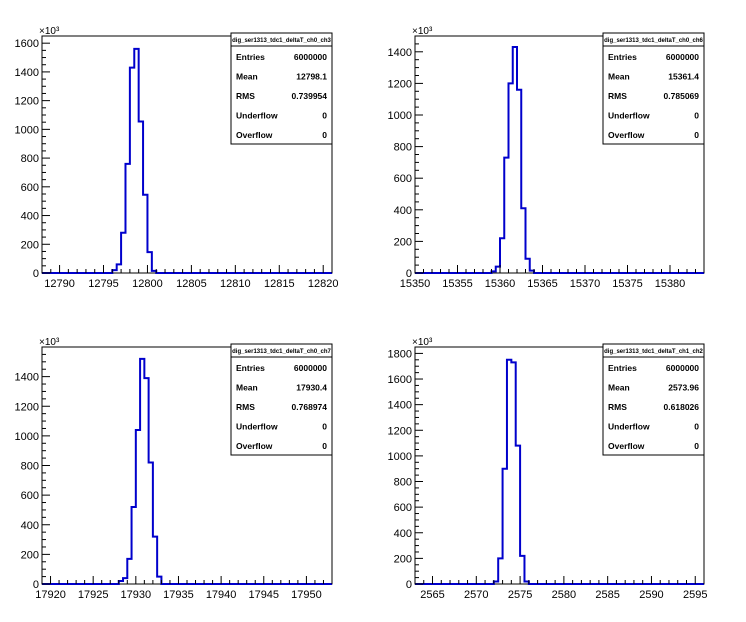  What do you see at coordinates (235, 284) in the screenshot?
I see `x-tick-label: 12810` at bounding box center [235, 284].